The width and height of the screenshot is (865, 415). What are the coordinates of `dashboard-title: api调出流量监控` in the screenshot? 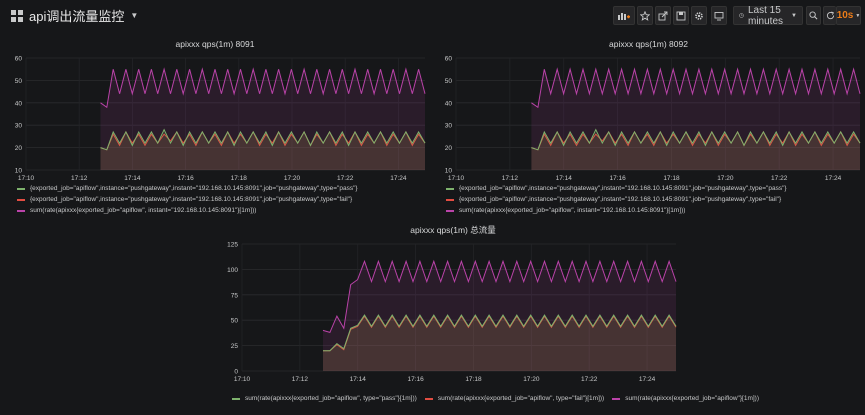 It's located at (77, 16).